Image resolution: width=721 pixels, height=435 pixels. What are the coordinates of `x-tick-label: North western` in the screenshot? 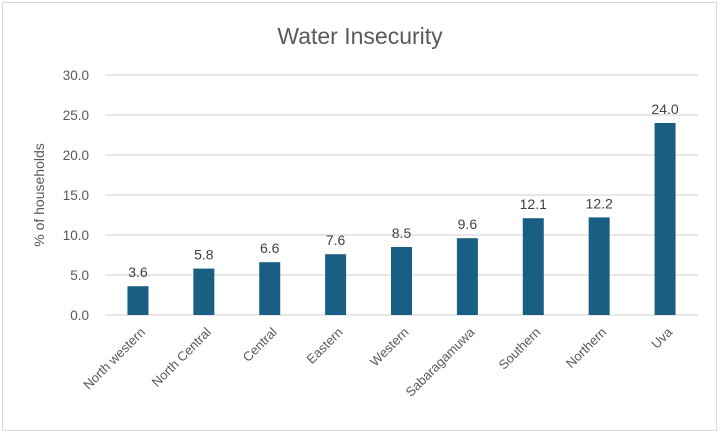 It's located at (114, 359).